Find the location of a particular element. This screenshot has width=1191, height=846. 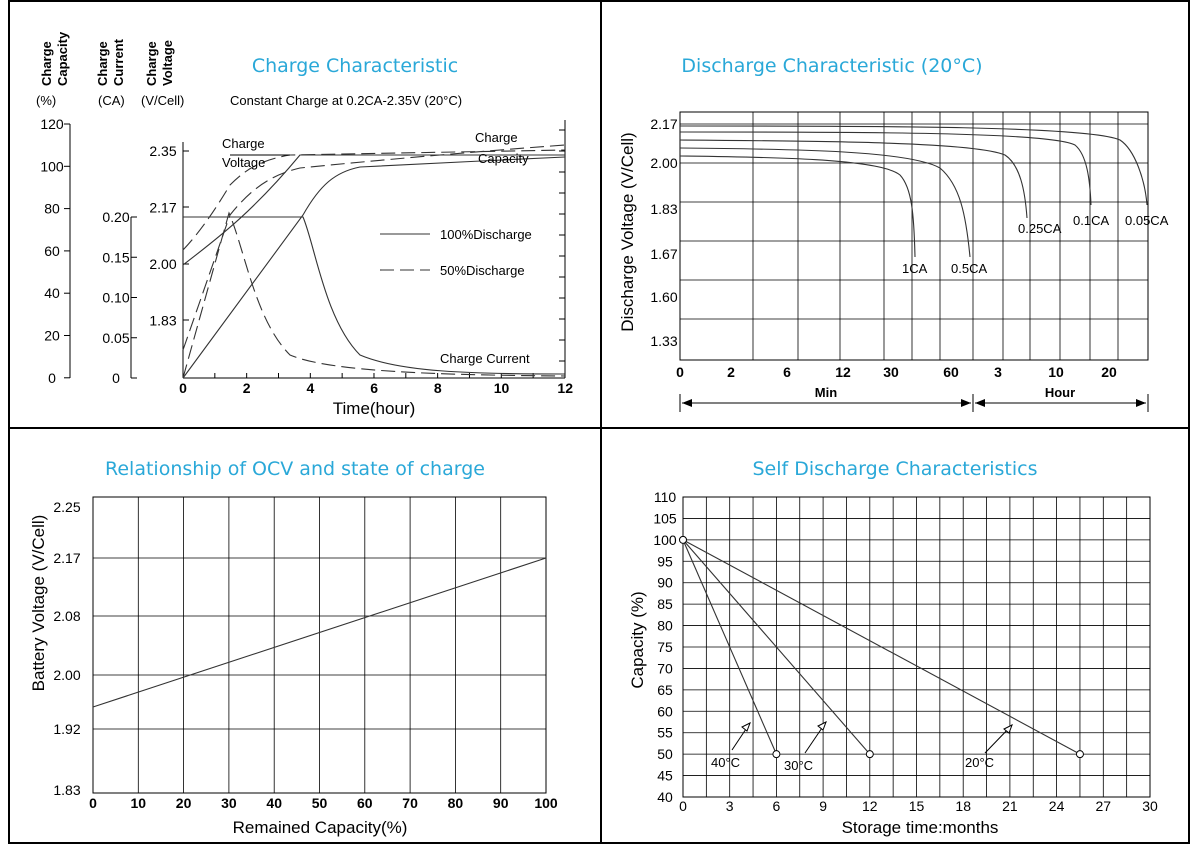

charge-xlabel: Time(hour) is located at coordinates (374, 408).